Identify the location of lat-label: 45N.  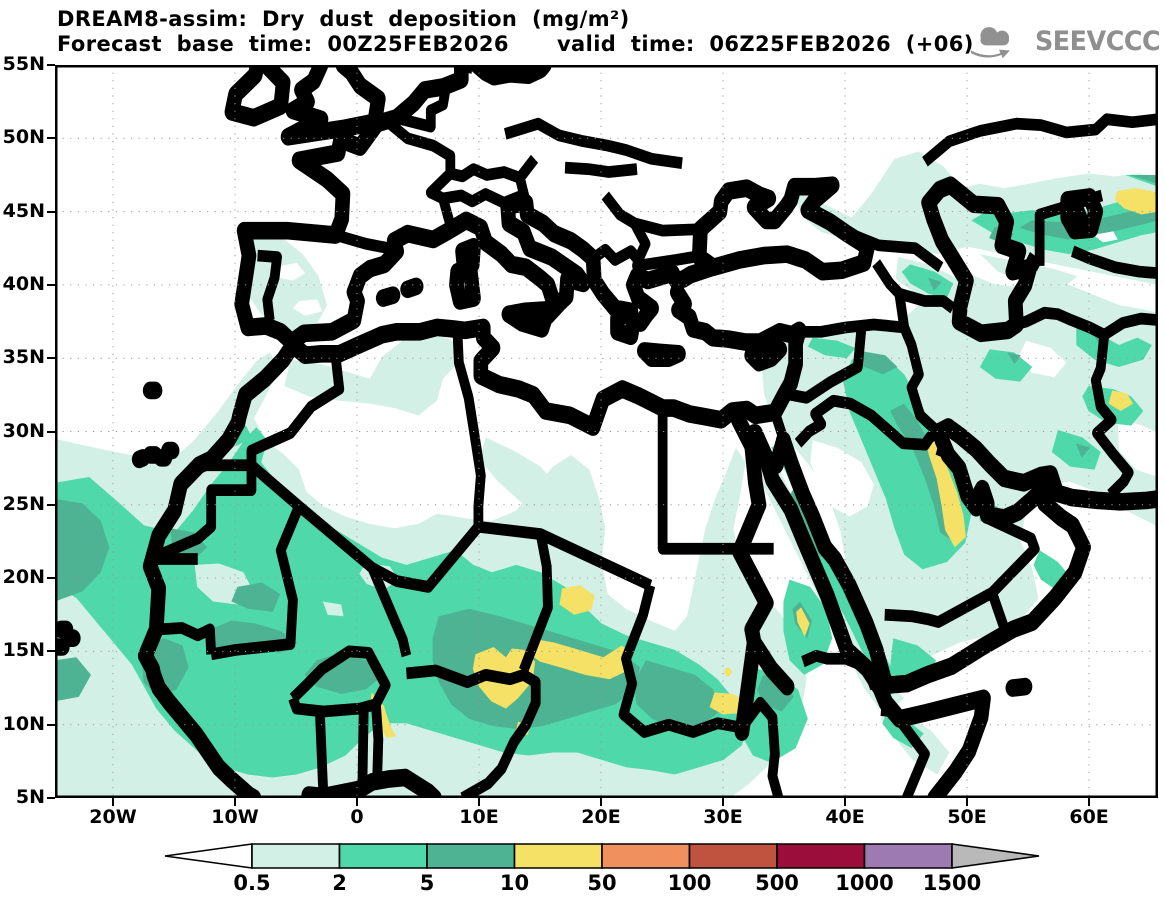
(23, 210).